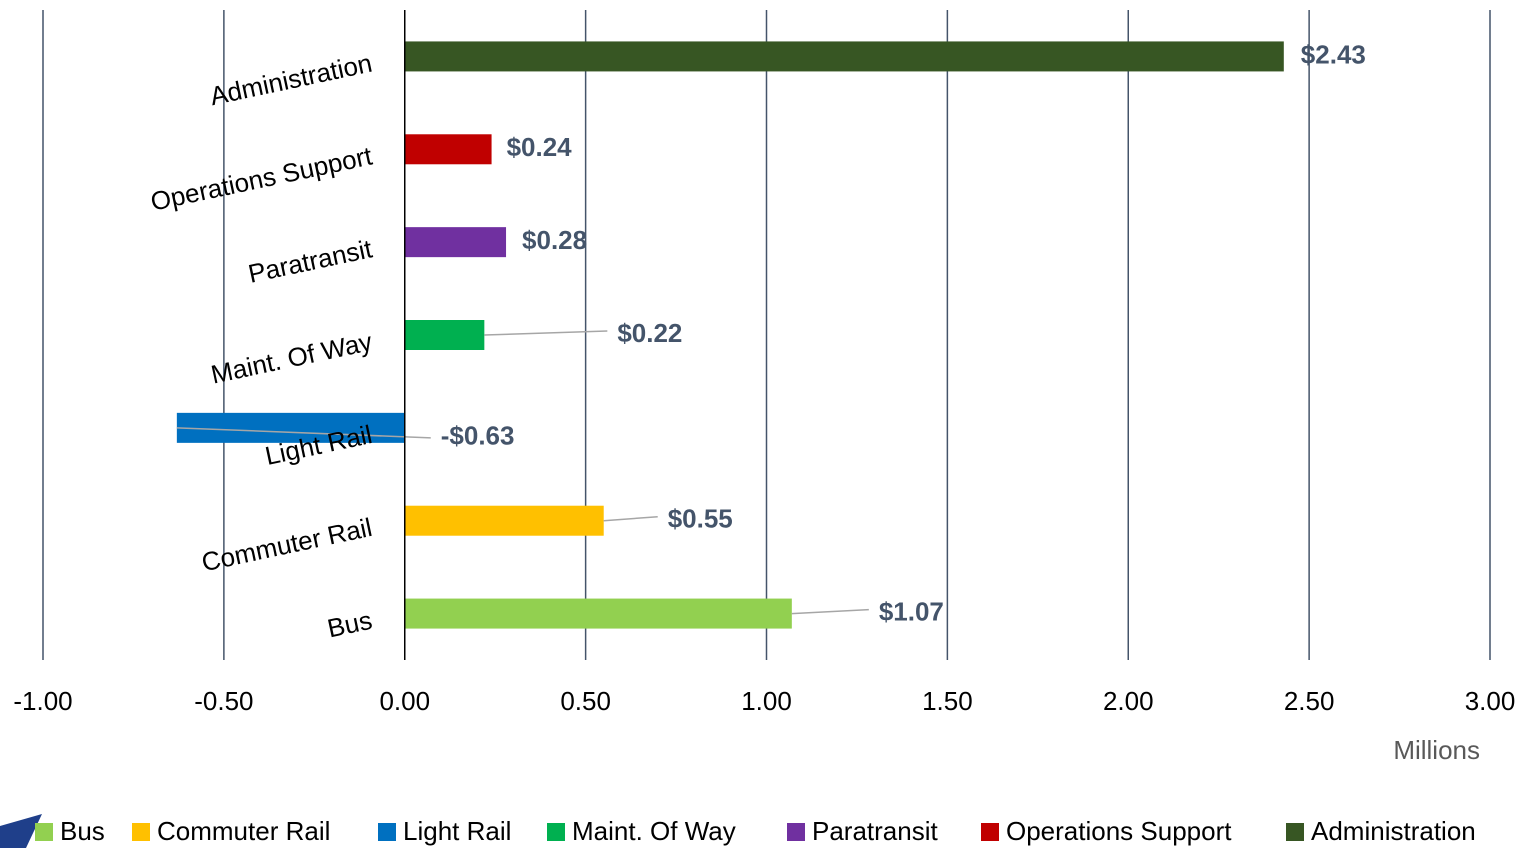 The height and width of the screenshot is (848, 1528). What do you see at coordinates (875, 831) in the screenshot?
I see `legend-label: Paratransit` at bounding box center [875, 831].